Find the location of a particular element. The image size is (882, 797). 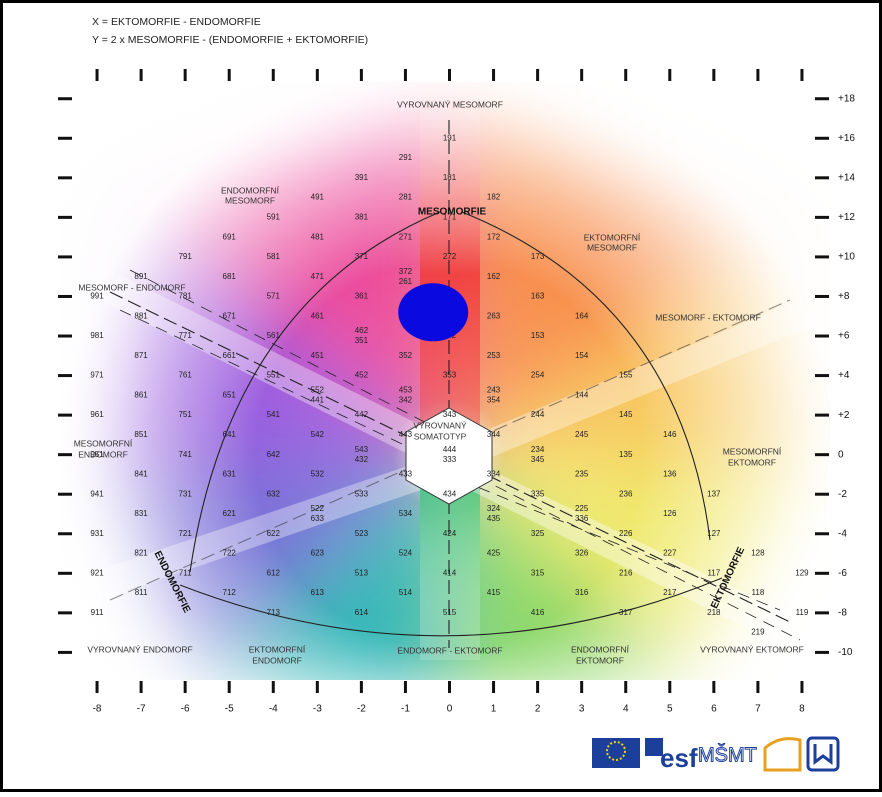

msmt-logo: MŠMT is located at coordinates (727, 754).